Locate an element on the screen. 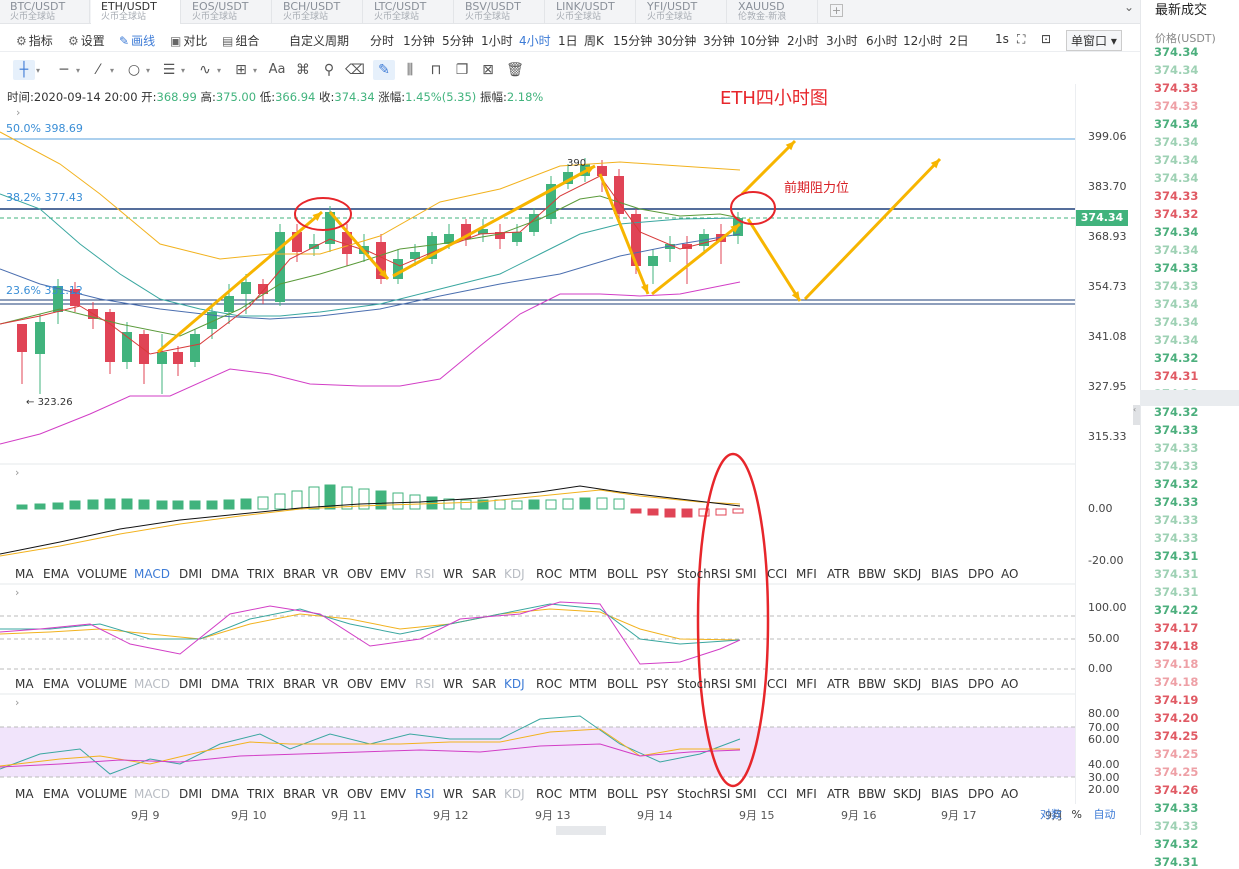  candle-tool-icon: ⫼ is located at coordinates (410, 70).